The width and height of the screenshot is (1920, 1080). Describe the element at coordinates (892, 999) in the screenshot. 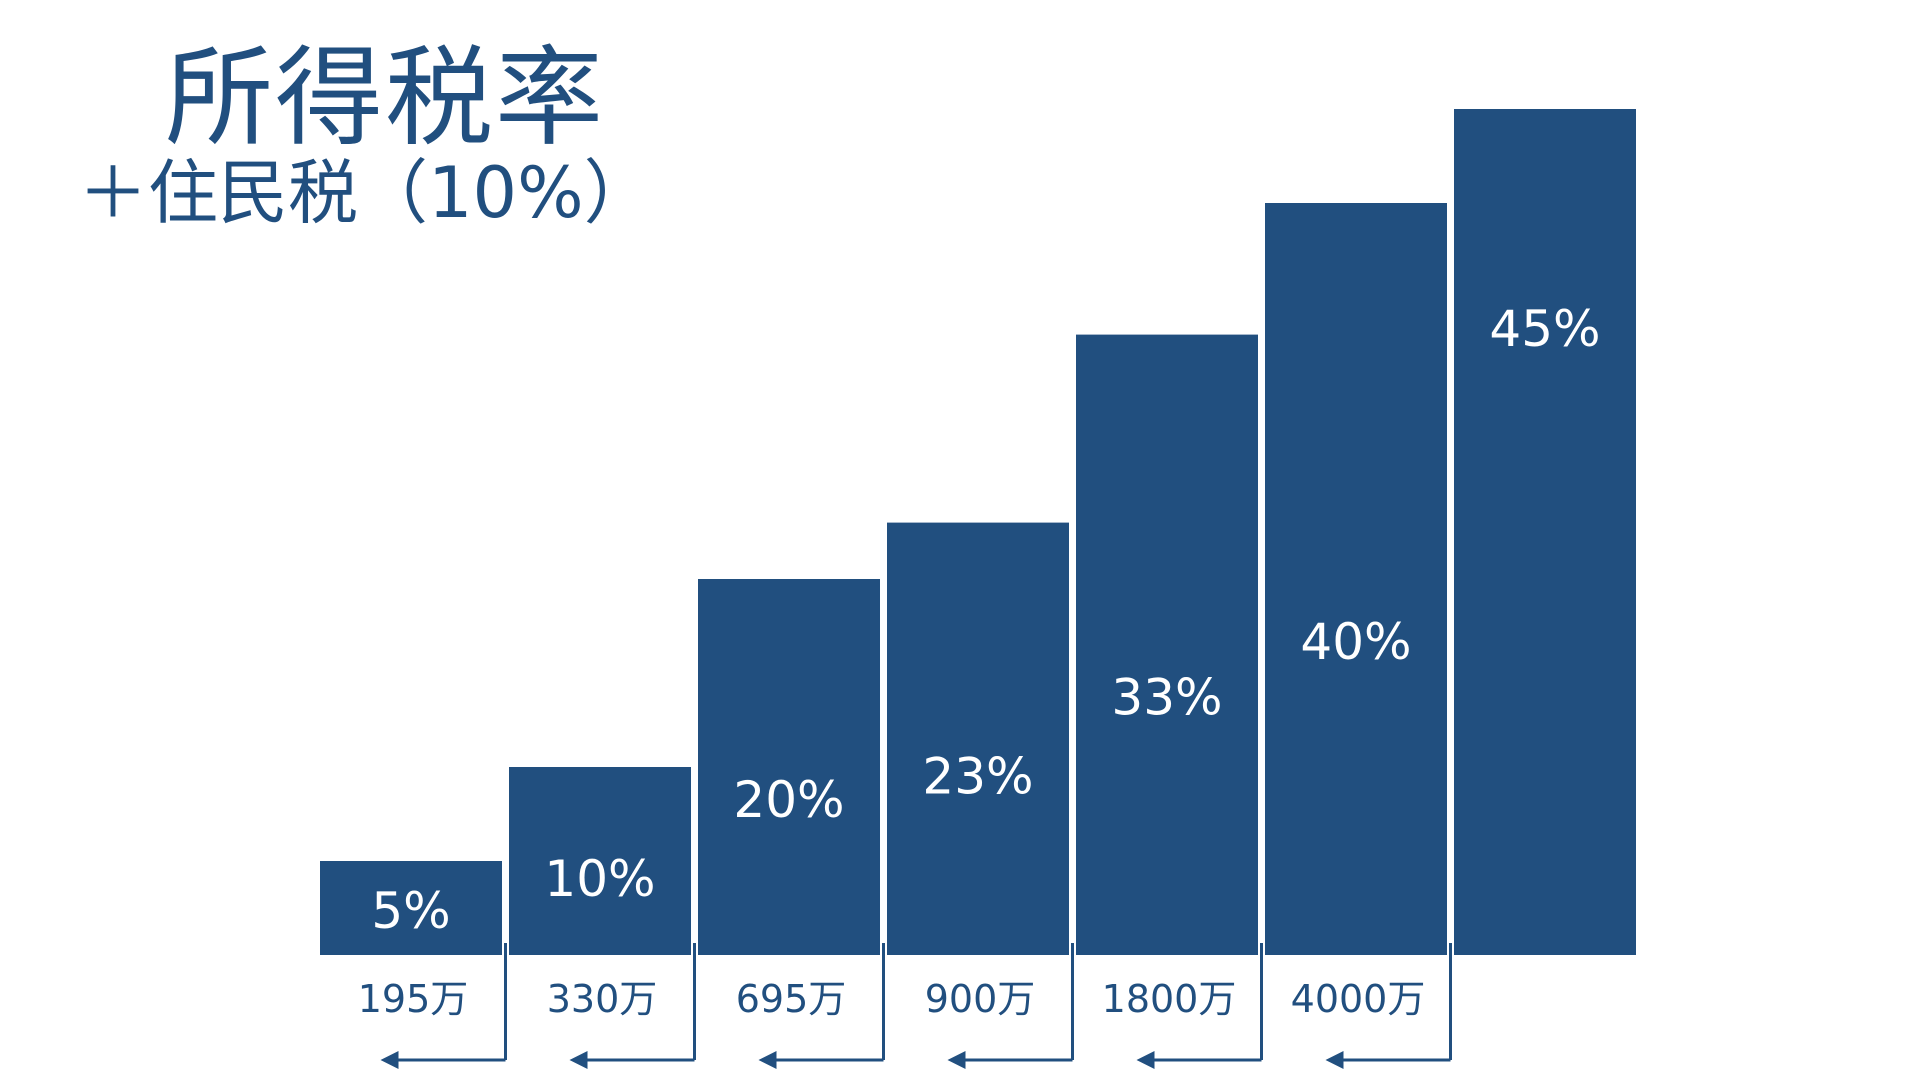

I see `threshold-labels-group: 195万 330万 695万 900万 1800万 4000万` at that location.